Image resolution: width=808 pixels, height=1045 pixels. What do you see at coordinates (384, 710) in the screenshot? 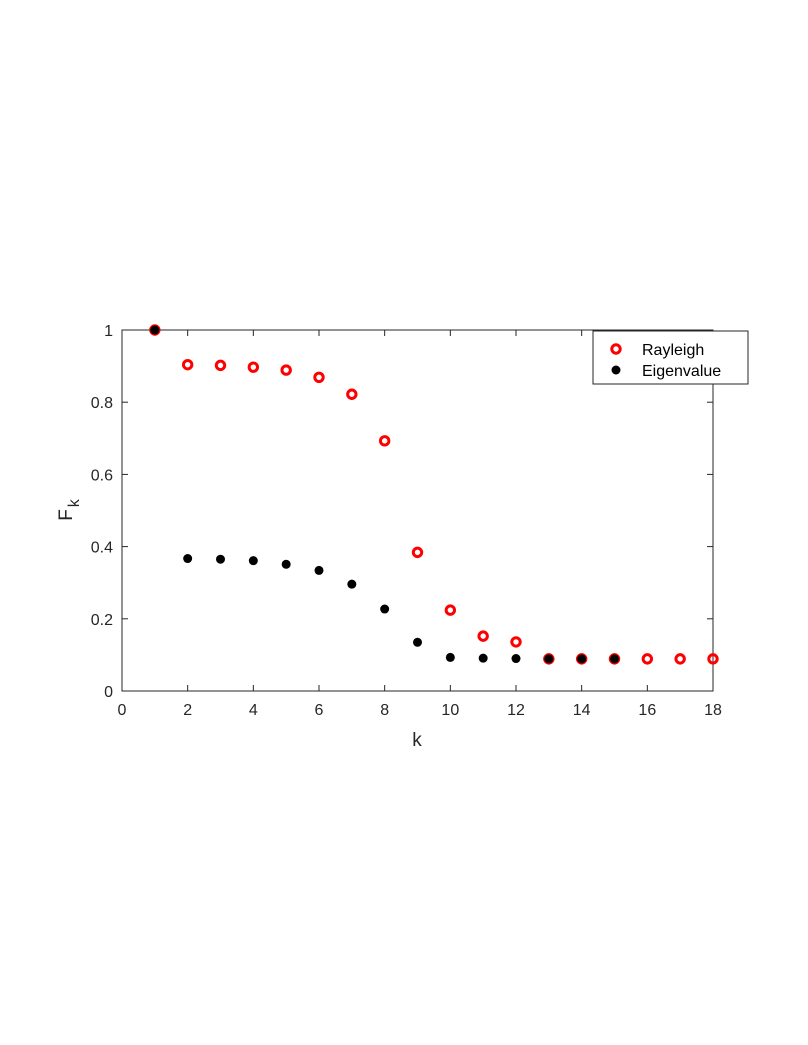
I see `x-tick-label: 8` at bounding box center [384, 710].